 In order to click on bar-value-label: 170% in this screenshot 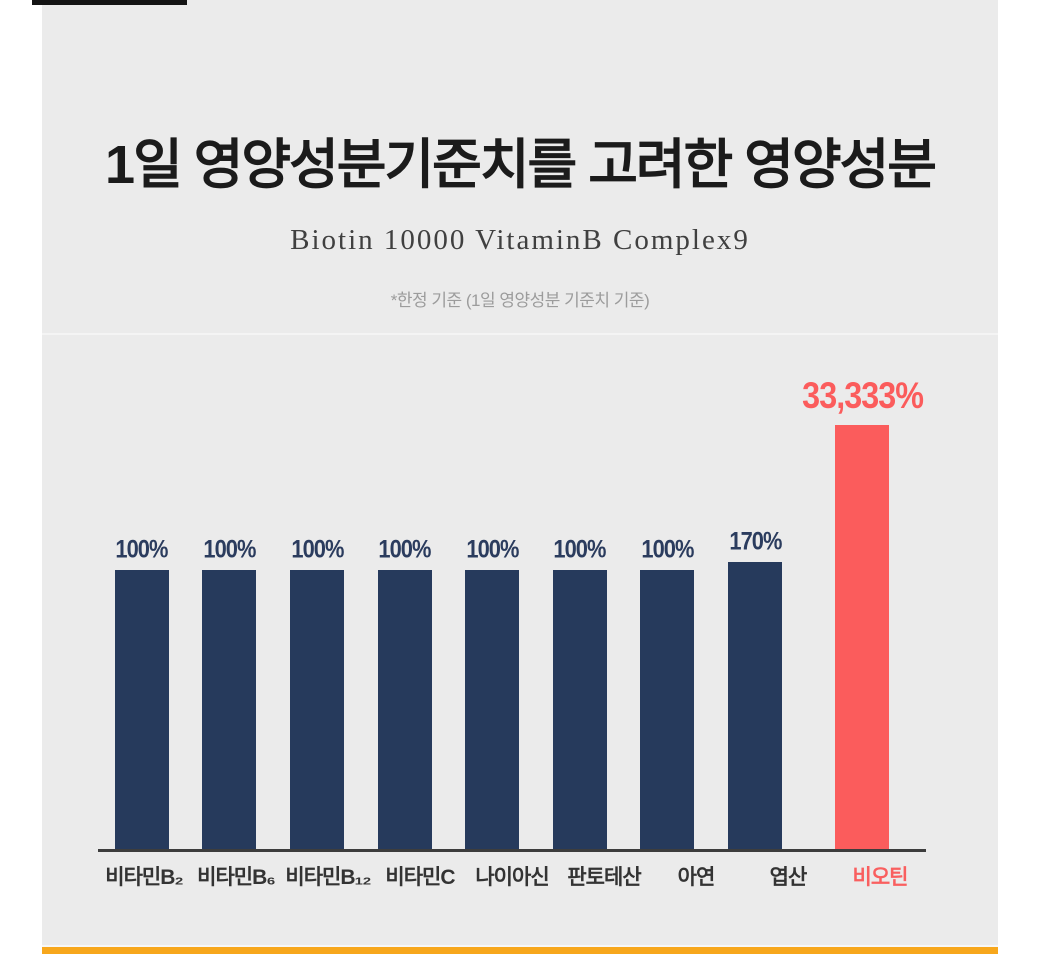, I will do `click(755, 540)`.